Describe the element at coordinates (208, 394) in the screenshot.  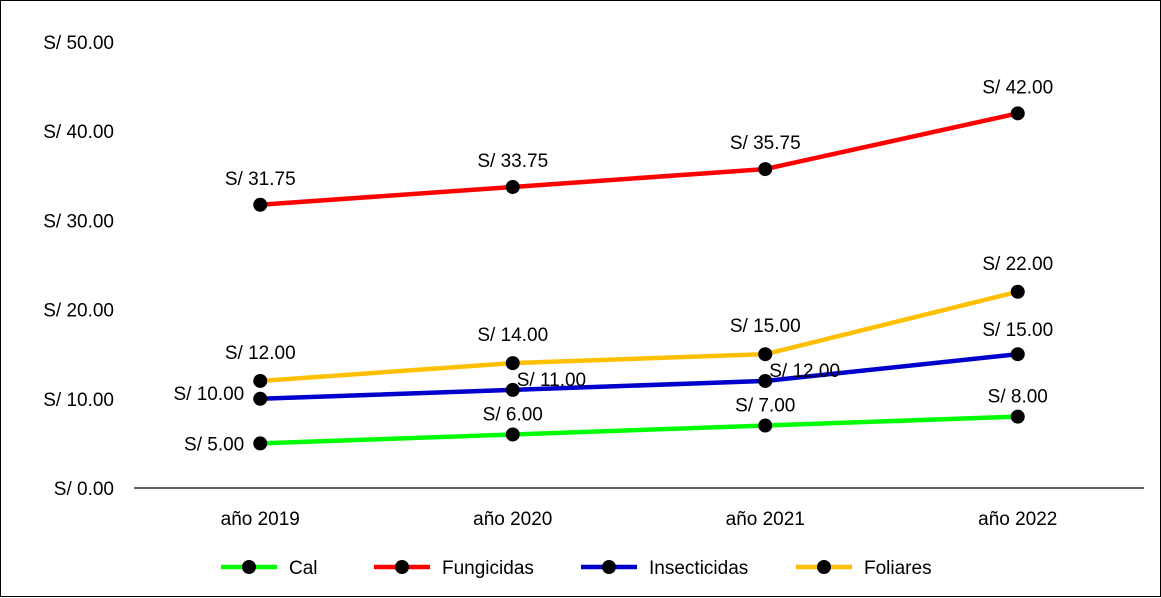
I see `data-label: S/ 10.00` at that location.